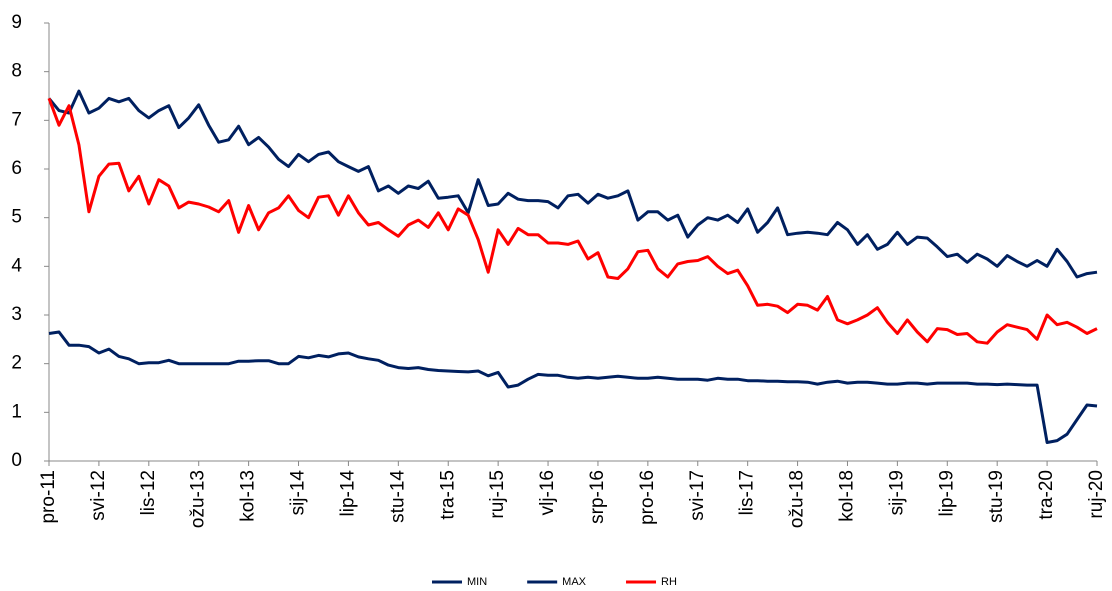  Describe the element at coordinates (16, 168) in the screenshot. I see `y-tick-label: 6` at that location.